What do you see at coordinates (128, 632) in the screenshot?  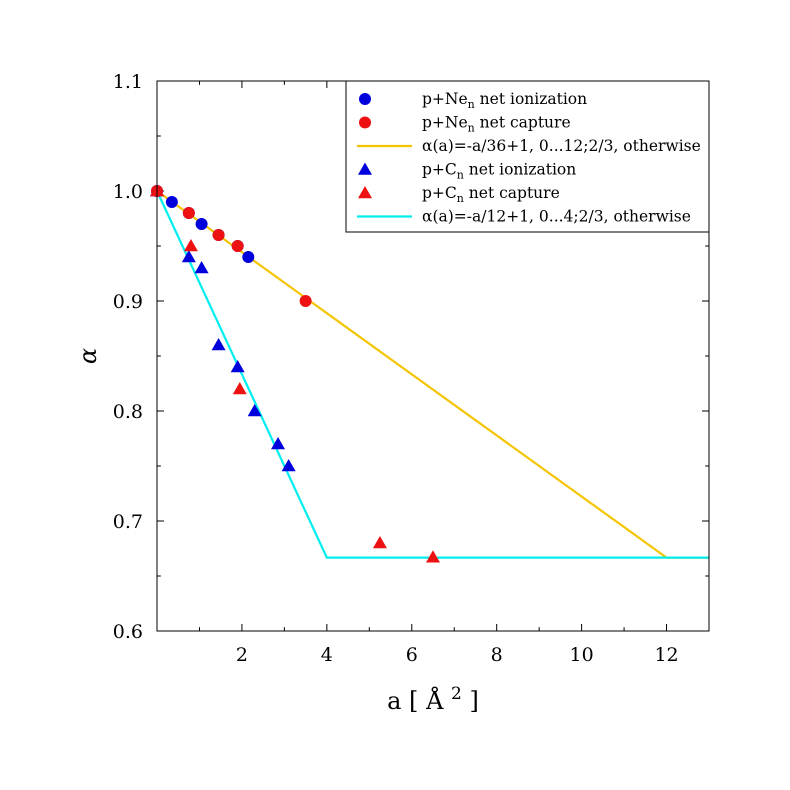 I see `y-tick-label: 0.6` at bounding box center [128, 632].